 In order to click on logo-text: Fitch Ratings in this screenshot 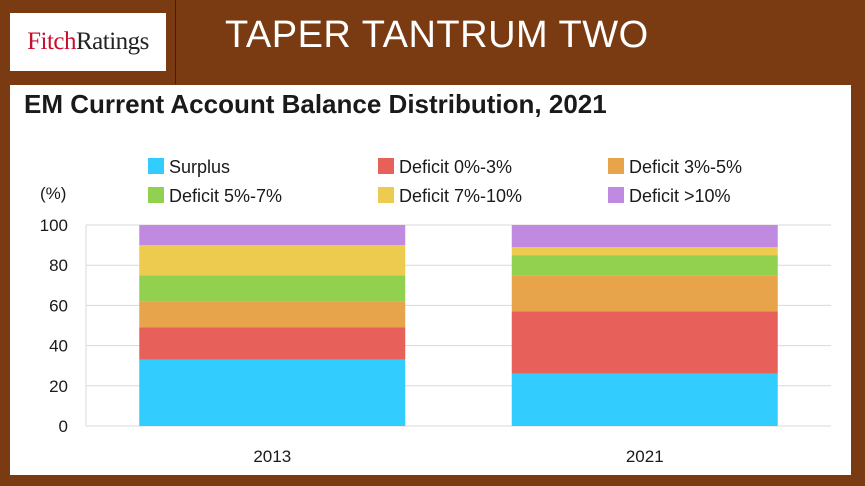, I will do `click(88, 42)`.